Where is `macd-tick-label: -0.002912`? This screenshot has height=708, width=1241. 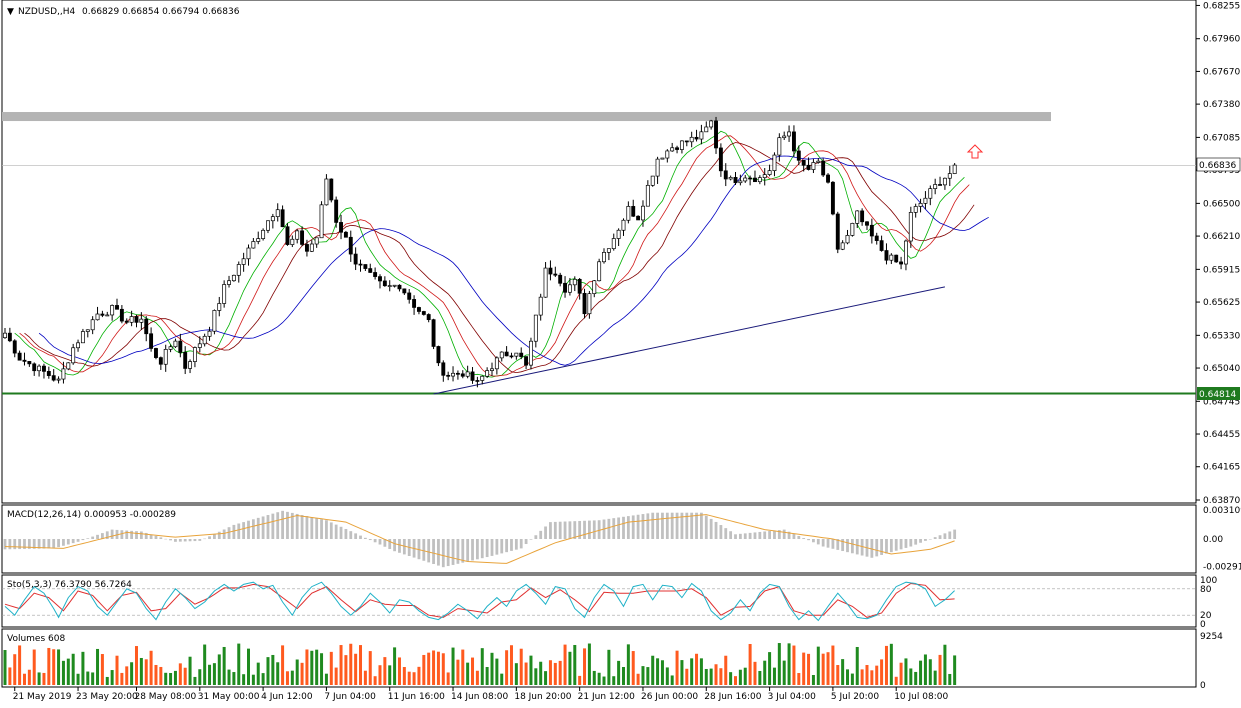 macd-tick-label: -0.002912 is located at coordinates (1222, 567).